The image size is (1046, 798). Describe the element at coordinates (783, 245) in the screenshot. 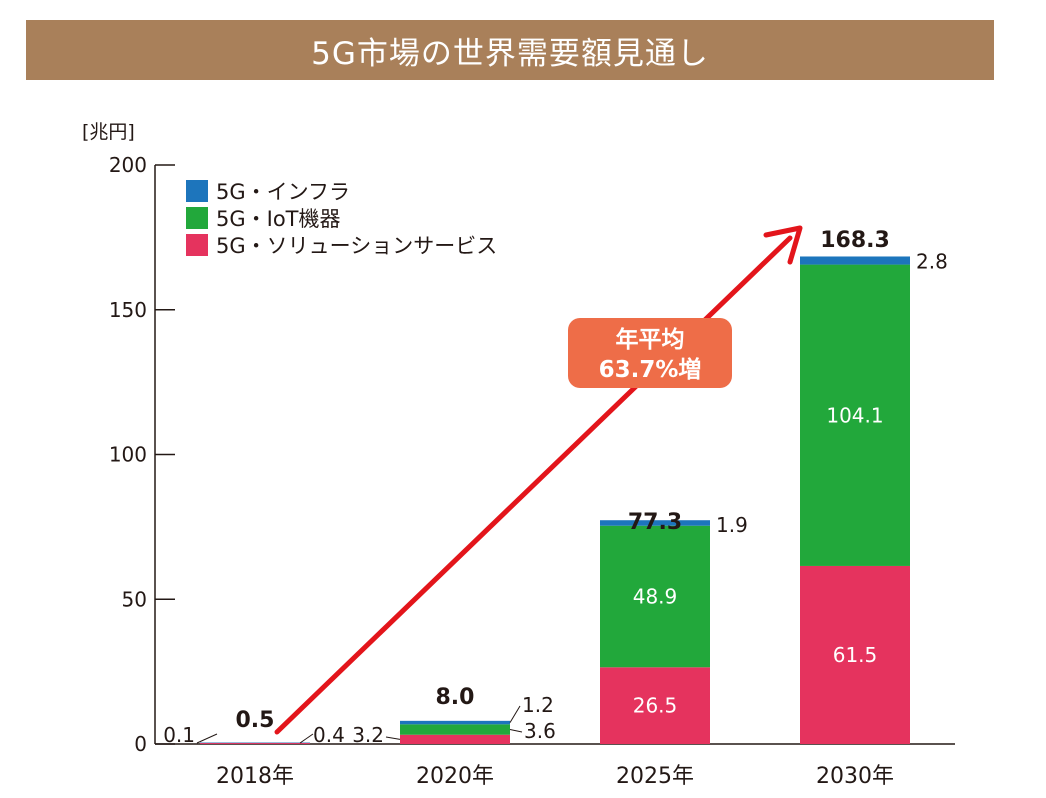

I see `growth-arrow-head` at that location.